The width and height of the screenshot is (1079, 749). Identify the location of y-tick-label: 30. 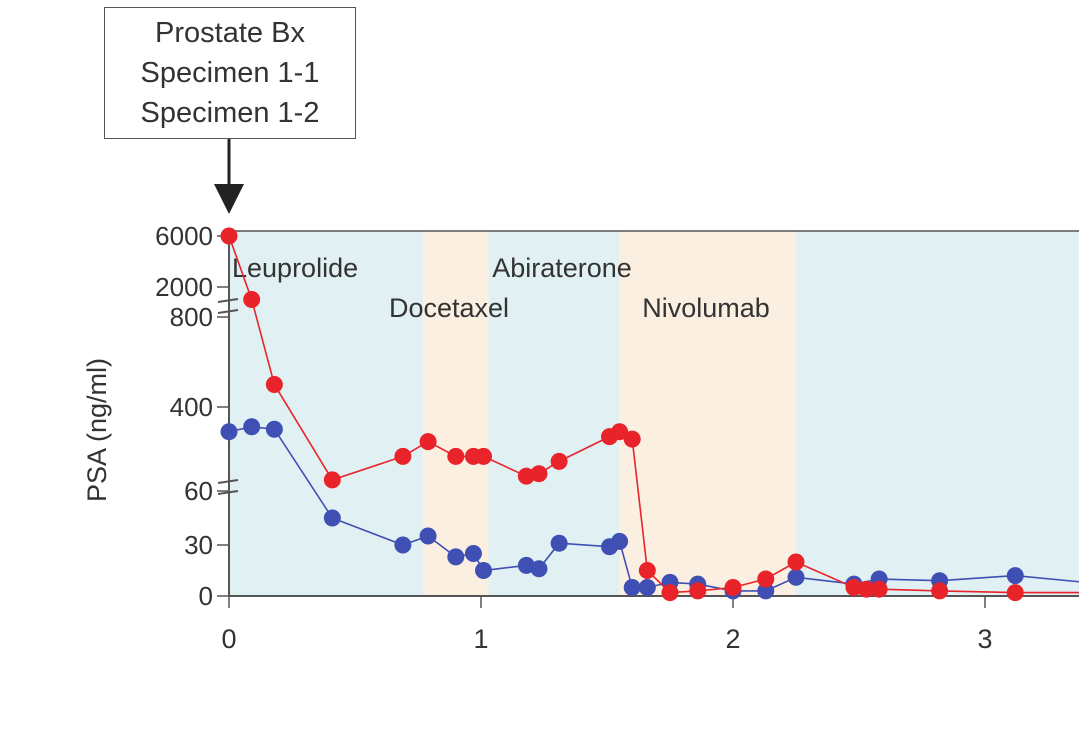
(198, 545).